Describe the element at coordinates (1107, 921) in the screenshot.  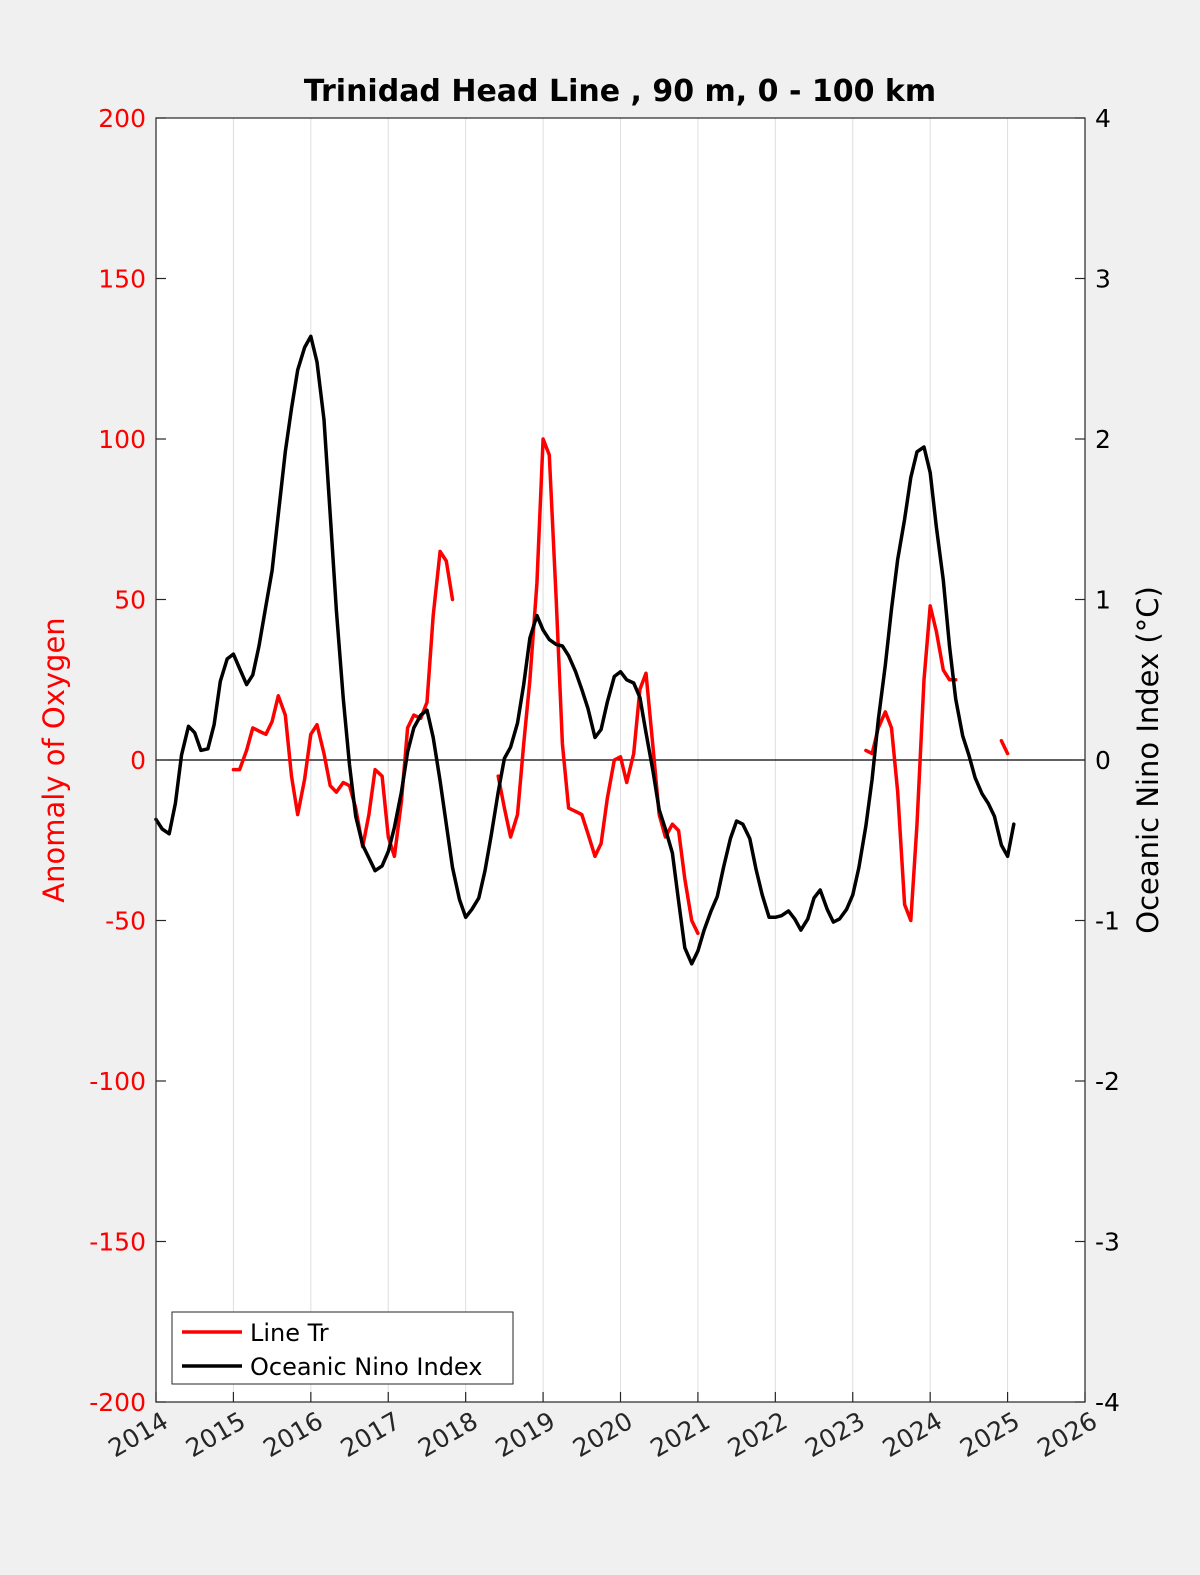
I see `y-right-tick-label: -1` at that location.